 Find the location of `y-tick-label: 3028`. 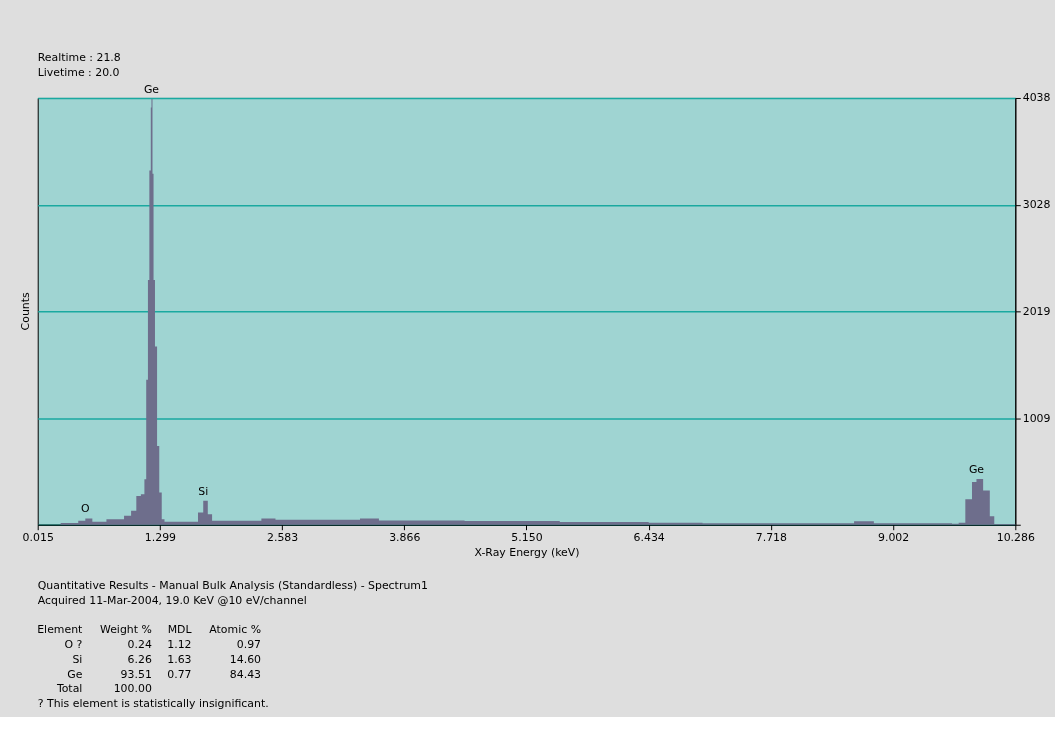

y-tick-label: 3028 is located at coordinates (1036, 205).